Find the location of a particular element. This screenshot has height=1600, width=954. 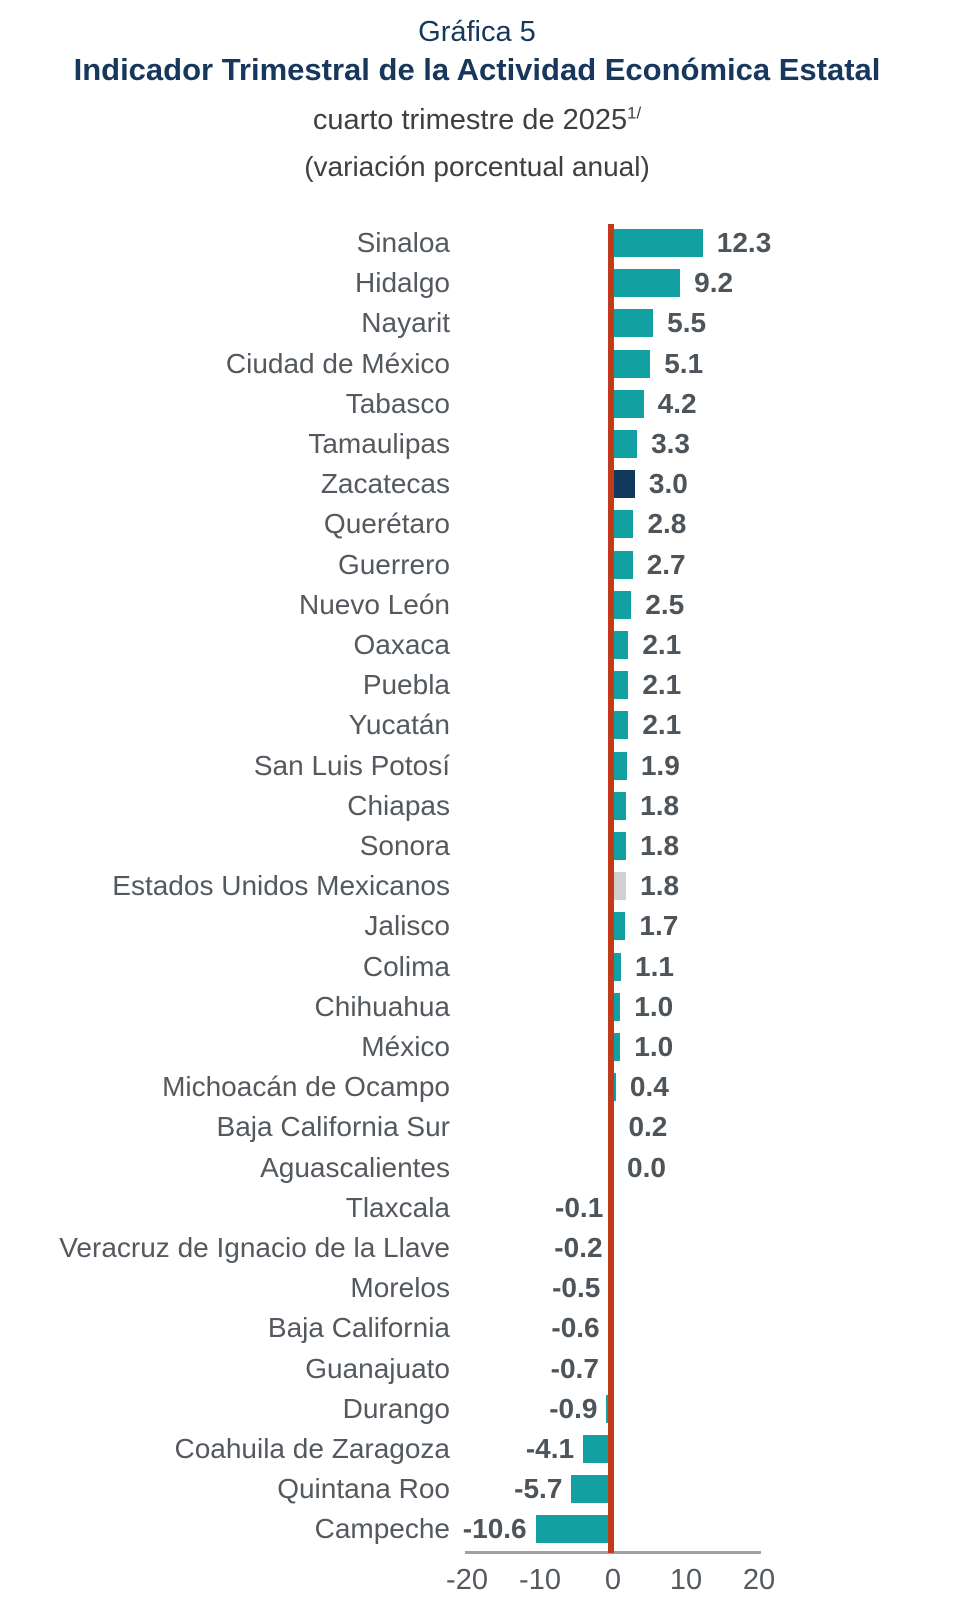

value-label: -0.1 is located at coordinates (579, 1207).